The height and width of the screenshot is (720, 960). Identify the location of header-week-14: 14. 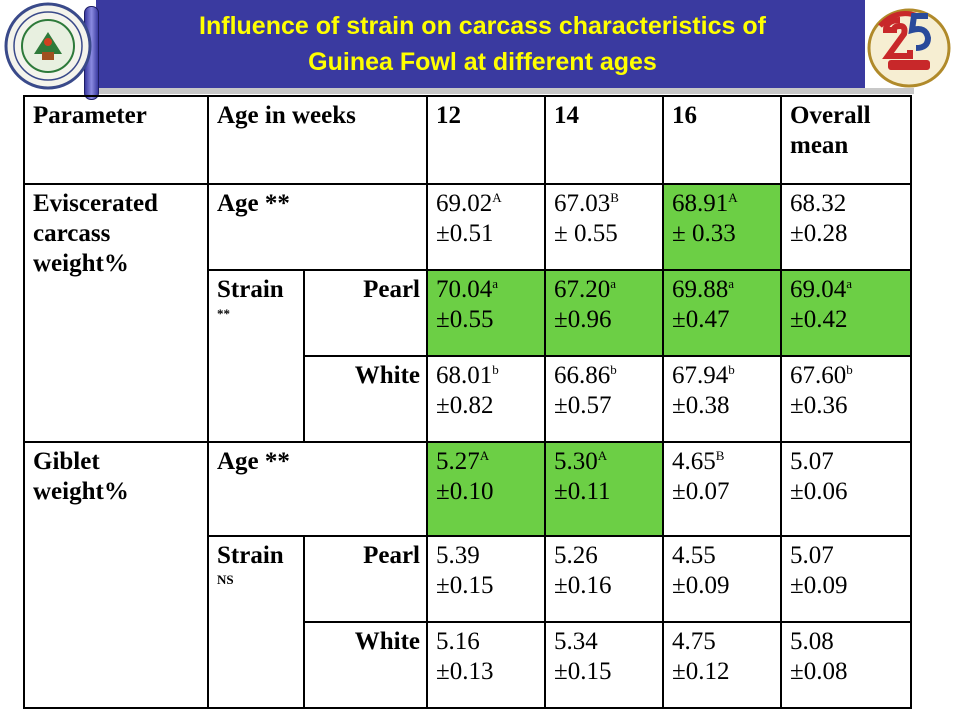
(604, 140).